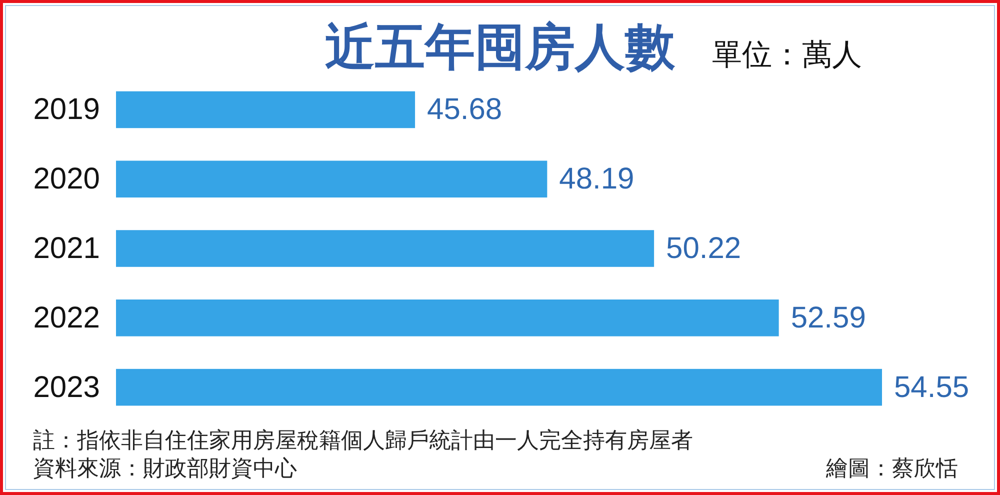 Image resolution: width=1000 pixels, height=495 pixels. Describe the element at coordinates (828, 317) in the screenshot. I see `data-label: 52.59` at that location.